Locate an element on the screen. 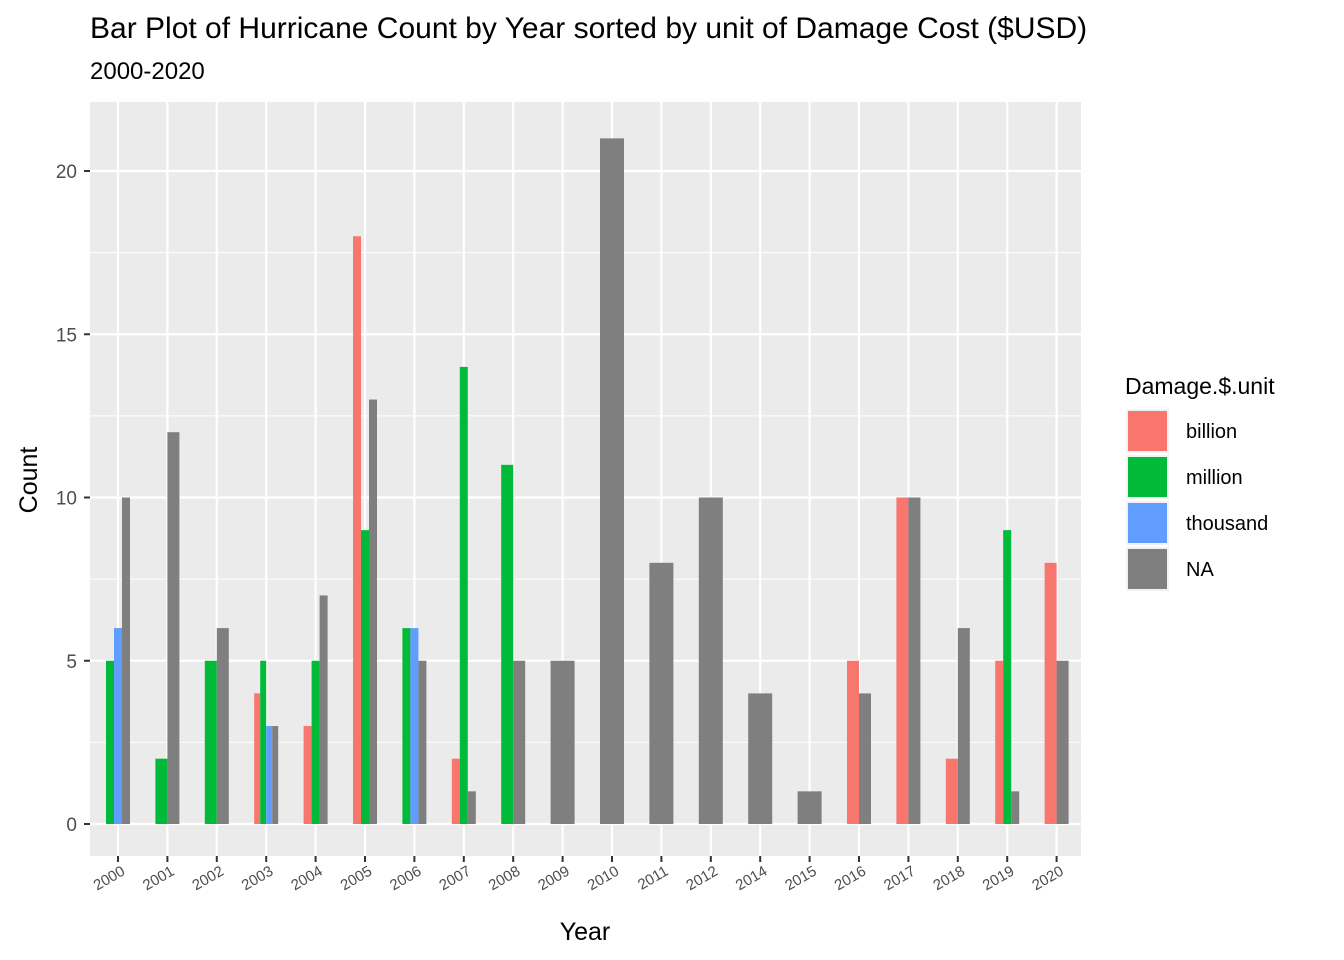  bar-2001-na is located at coordinates (173, 628).